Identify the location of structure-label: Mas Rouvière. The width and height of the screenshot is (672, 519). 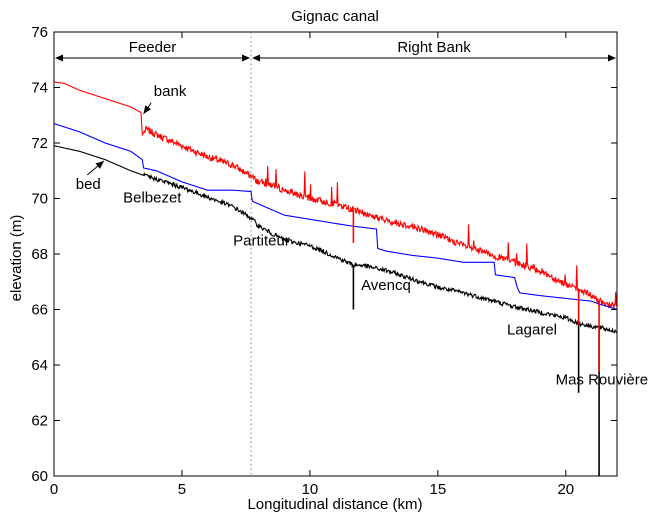
(602, 379).